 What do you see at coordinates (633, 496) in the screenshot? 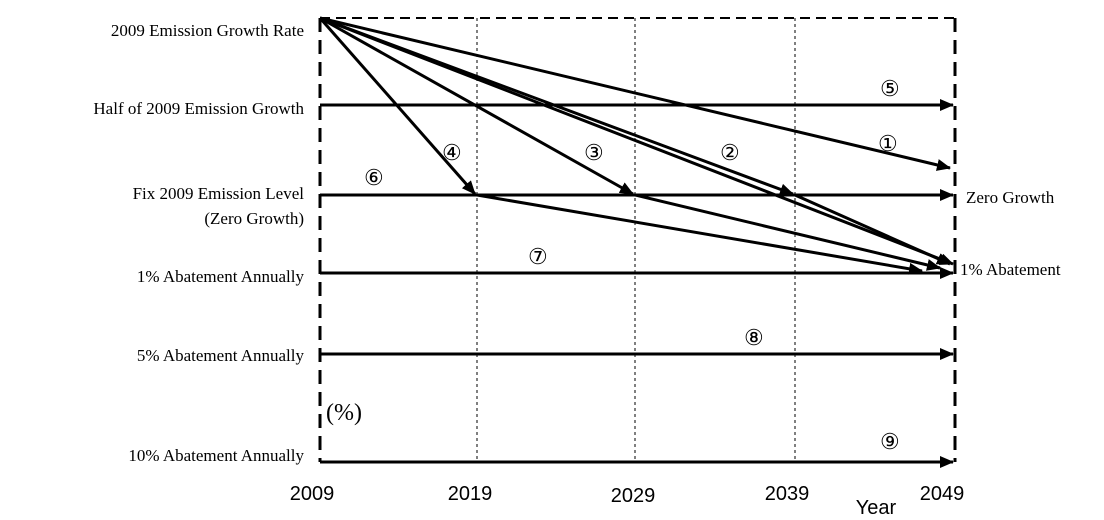
I see `year-label-2029: 2029` at bounding box center [633, 496].